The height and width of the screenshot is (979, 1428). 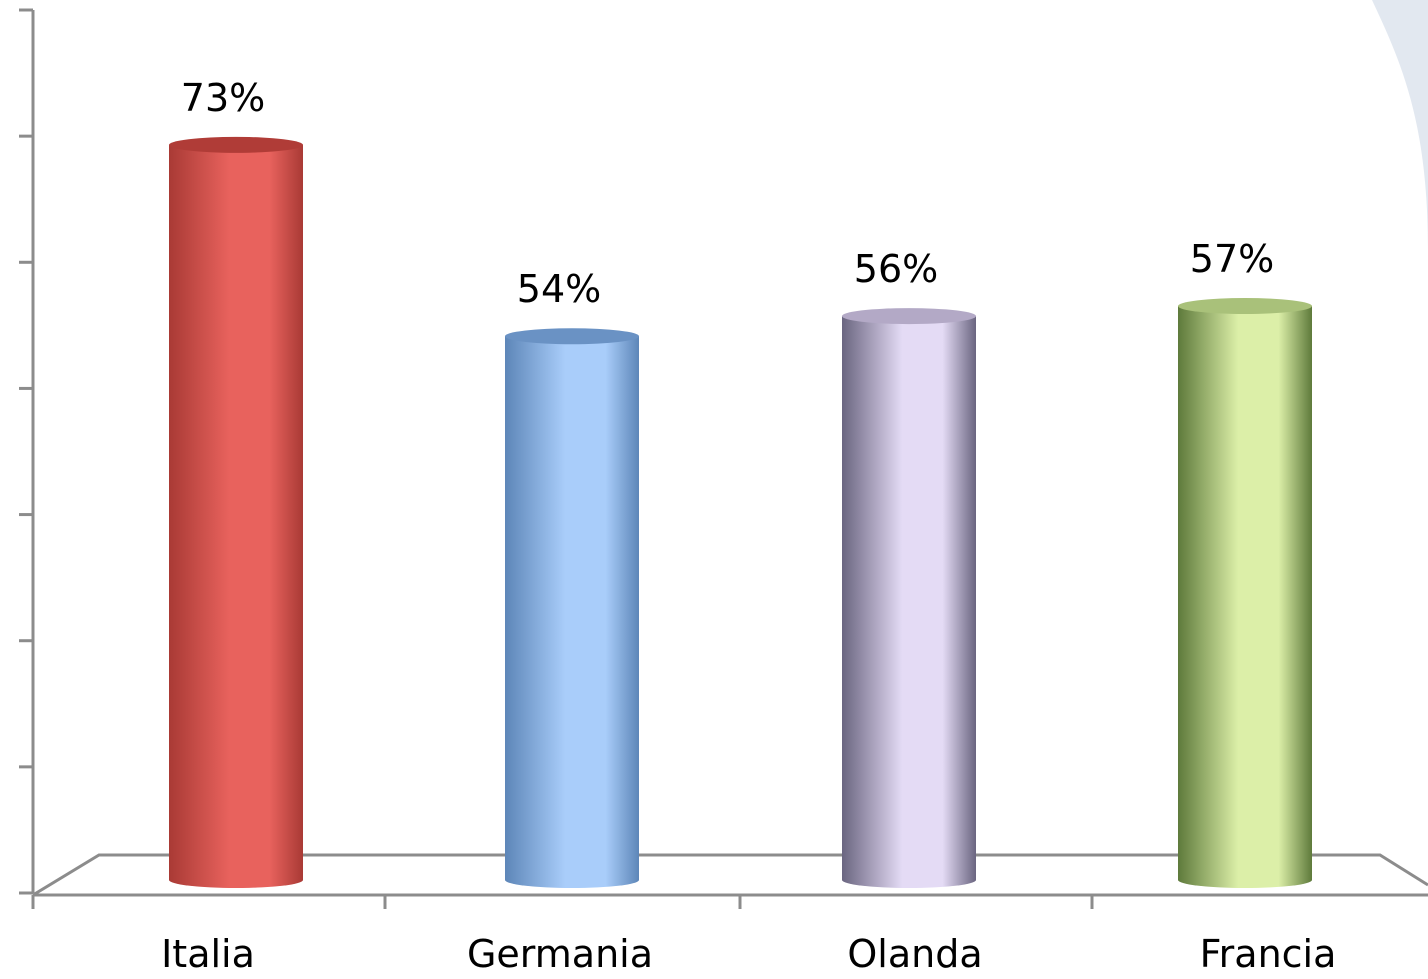 I want to click on bar-italia, so click(x=236, y=512).